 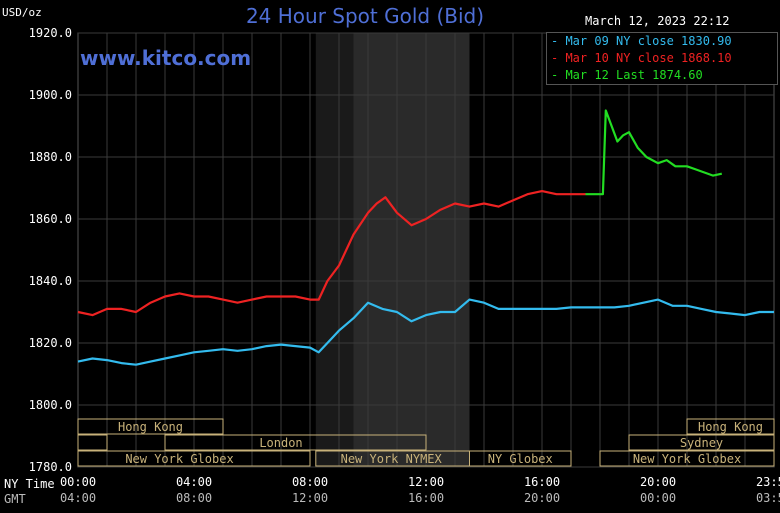 I want to click on y-tick-label: 1800.0, so click(x=50, y=405).